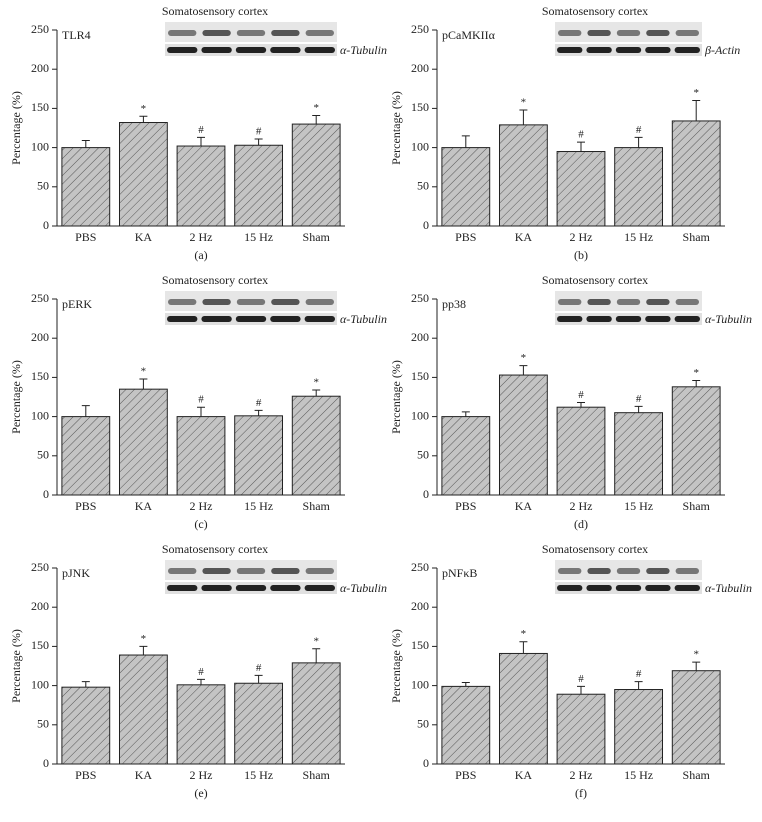 The width and height of the screenshot is (762, 822). Describe the element at coordinates (76, 35) in the screenshot. I see `protein-label: TLR4` at that location.